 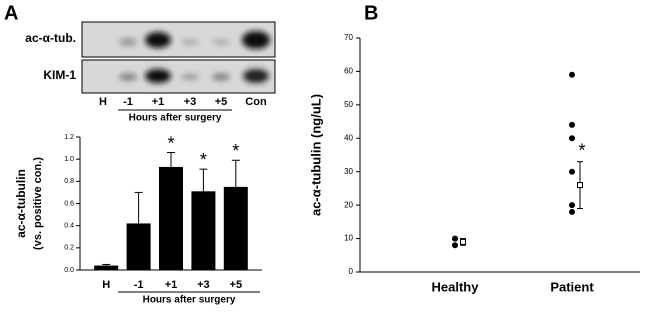 I want to click on panel-label: B, so click(x=371, y=13).